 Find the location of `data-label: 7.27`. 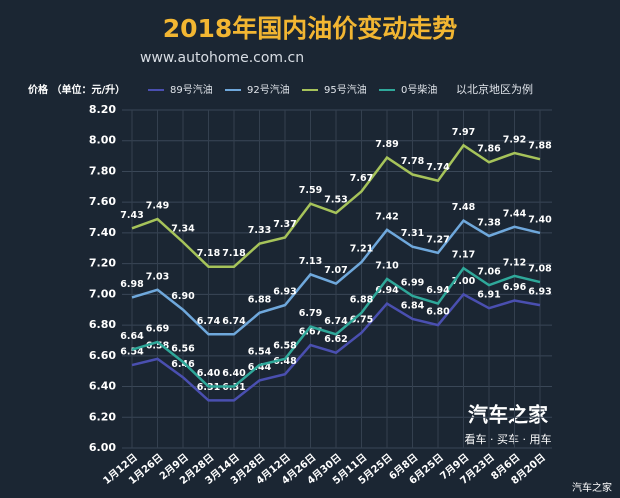

data-label: 7.27 is located at coordinates (437, 239).